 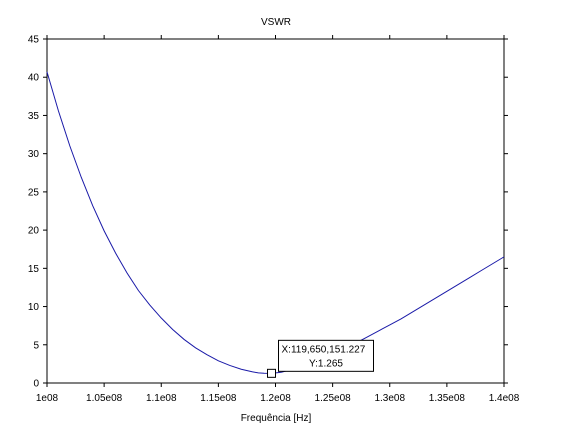 What do you see at coordinates (34, 78) in the screenshot?
I see `y-tick-label: 40` at bounding box center [34, 78].